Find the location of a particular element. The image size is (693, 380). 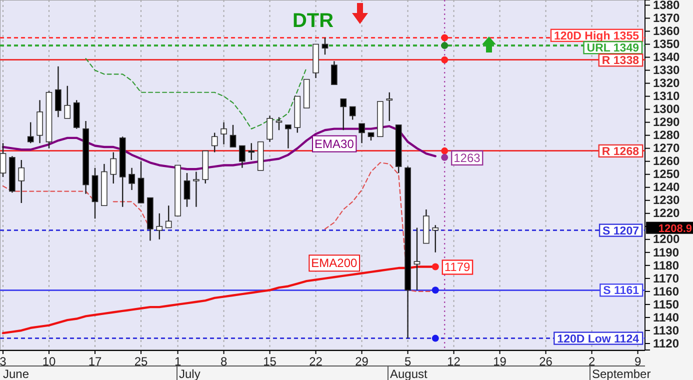

y-tick-label: 1260 is located at coordinates (666, 161).